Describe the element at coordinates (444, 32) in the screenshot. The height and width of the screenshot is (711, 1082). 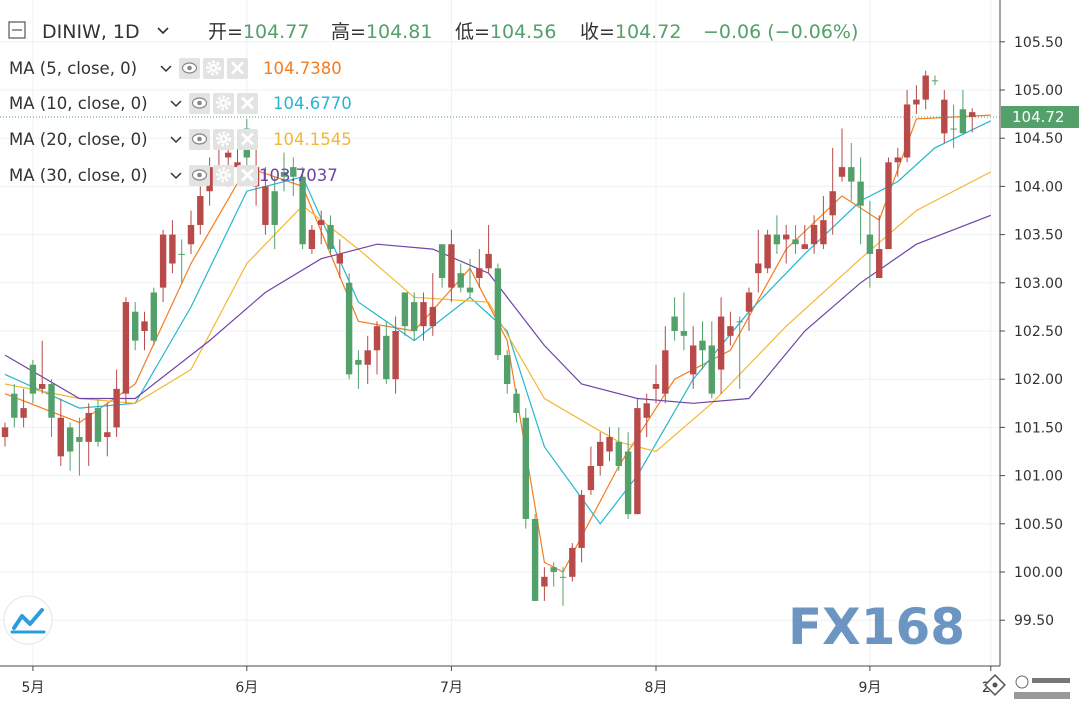
I see `ohlc-values: 开=104.77 高=104.81 低=104.56 收=104.72` at that location.